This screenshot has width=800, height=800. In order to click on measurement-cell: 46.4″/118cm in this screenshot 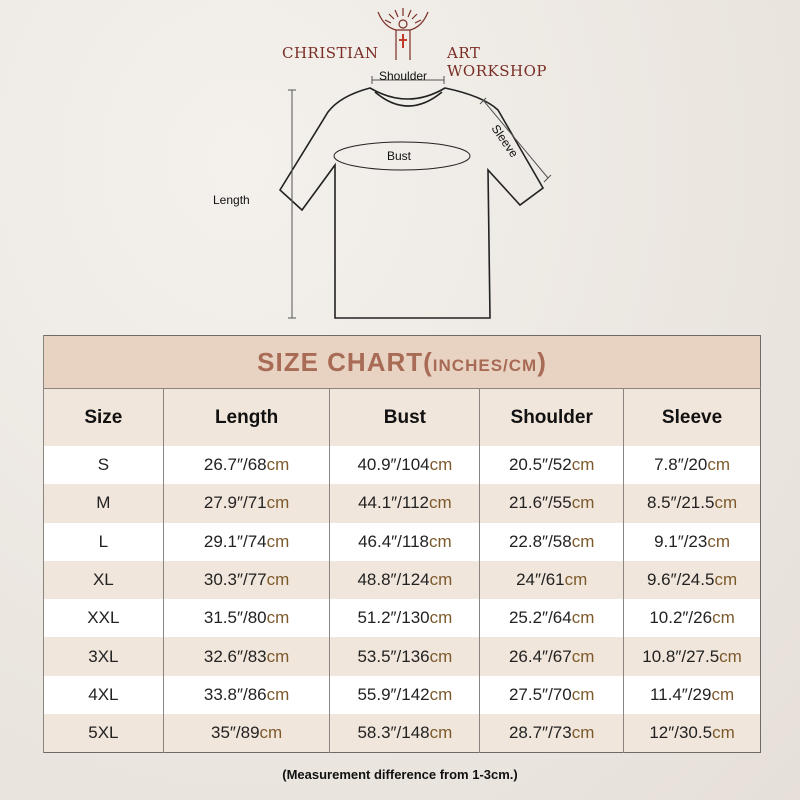, I will do `click(404, 541)`.